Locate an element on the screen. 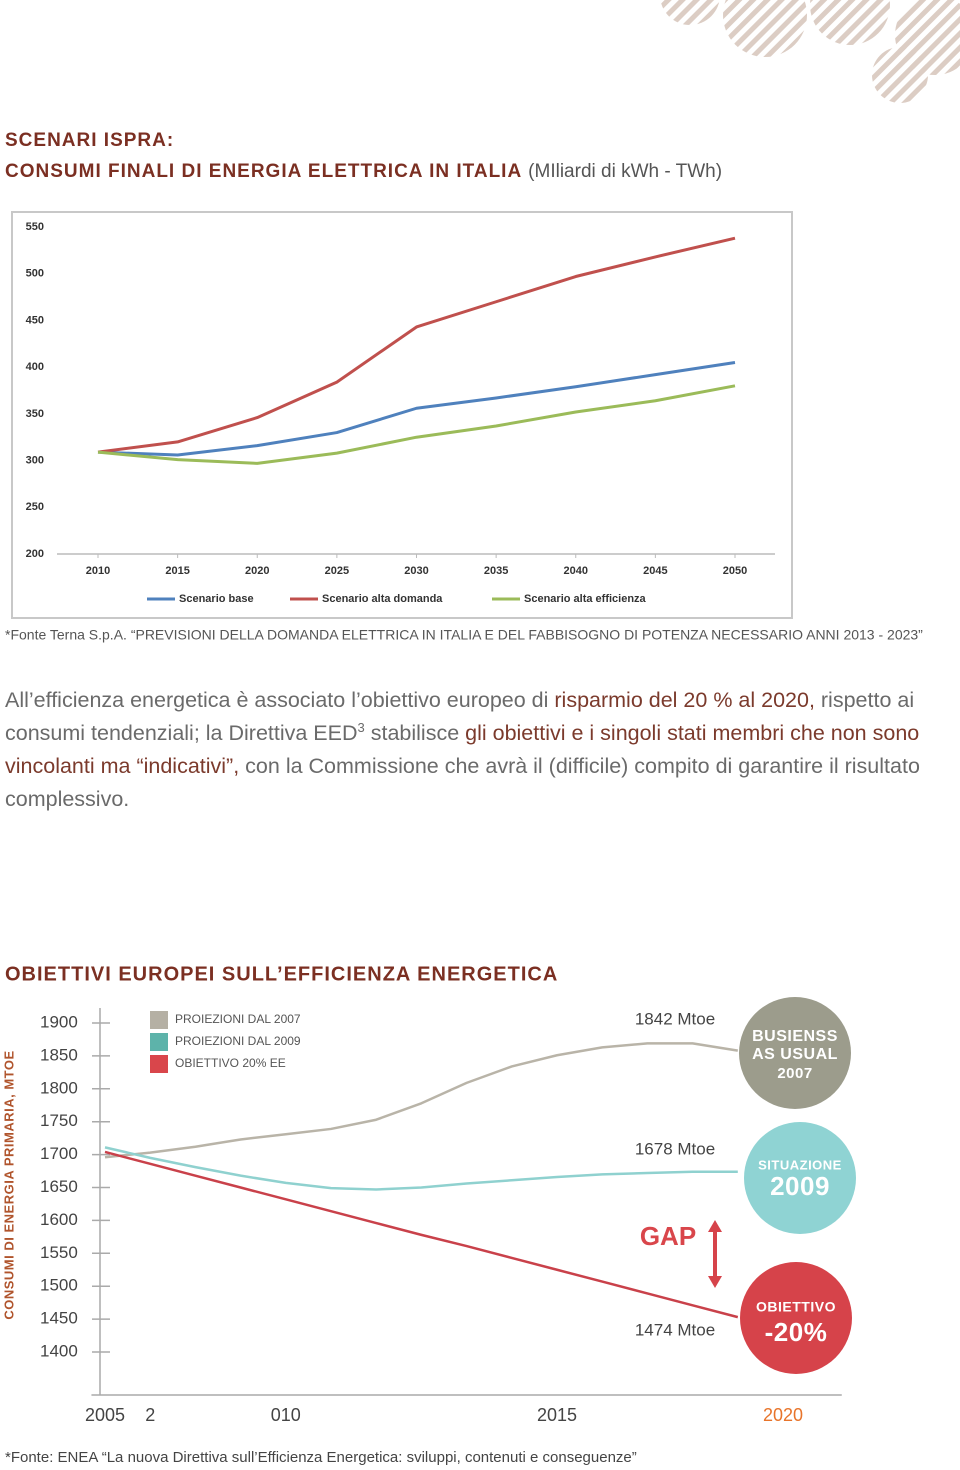 The image size is (960, 1470). x-tick-label: 2050 is located at coordinates (735, 571).